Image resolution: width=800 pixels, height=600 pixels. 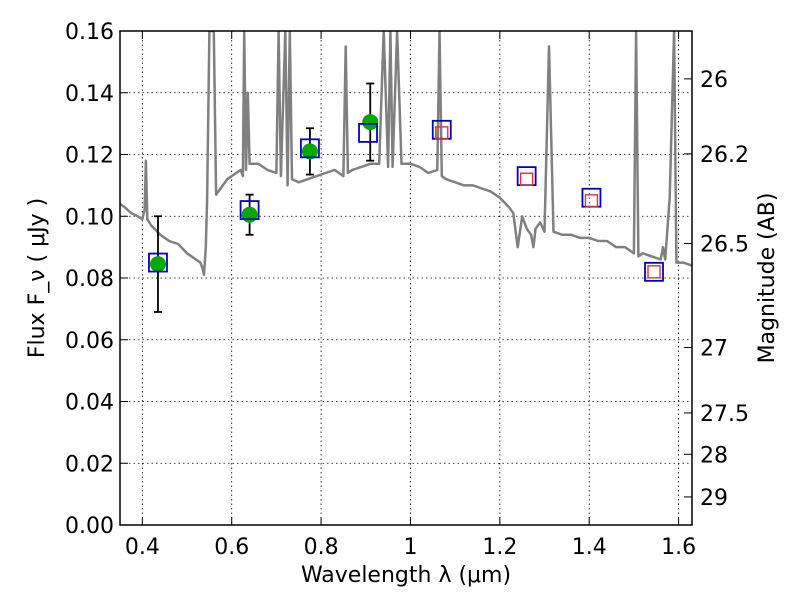 What do you see at coordinates (714, 80) in the screenshot?
I see `right-tick-label: 26` at bounding box center [714, 80].